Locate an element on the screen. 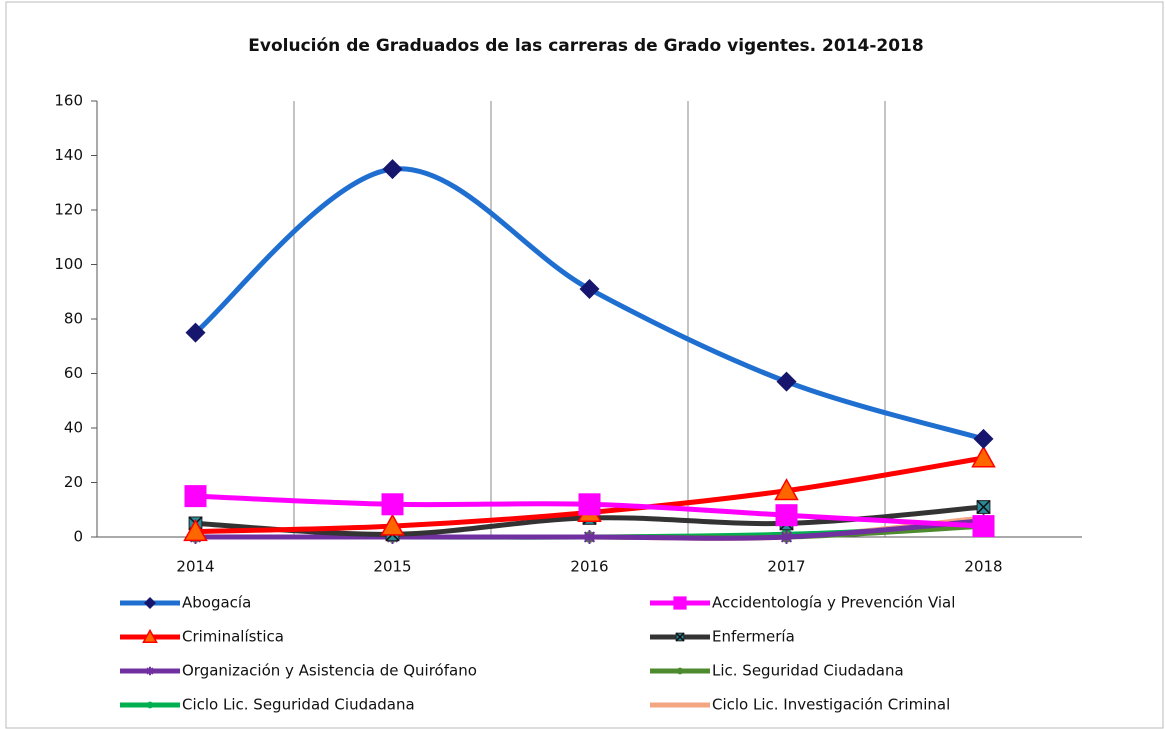  x-tick-label: 2017 is located at coordinates (786, 567).